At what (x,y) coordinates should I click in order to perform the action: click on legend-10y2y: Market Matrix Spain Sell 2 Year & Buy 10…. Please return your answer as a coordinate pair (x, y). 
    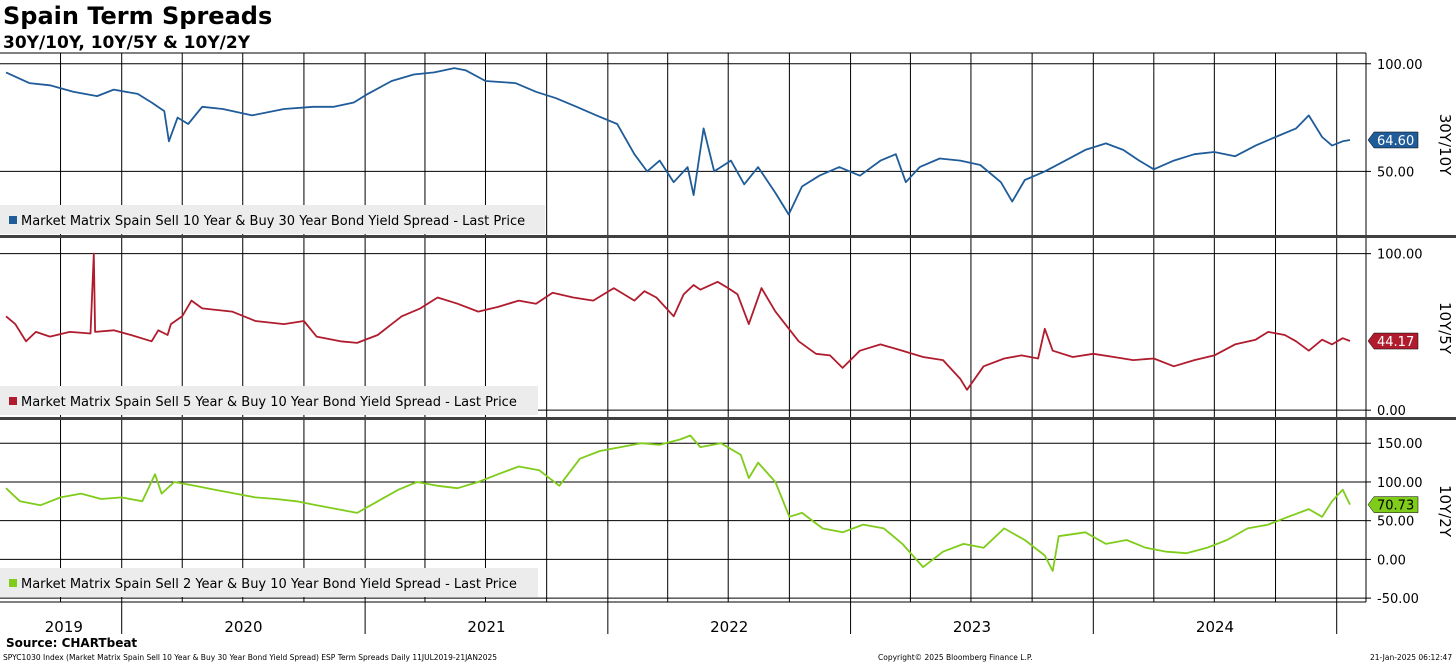
    Looking at the image, I should click on (269, 582).